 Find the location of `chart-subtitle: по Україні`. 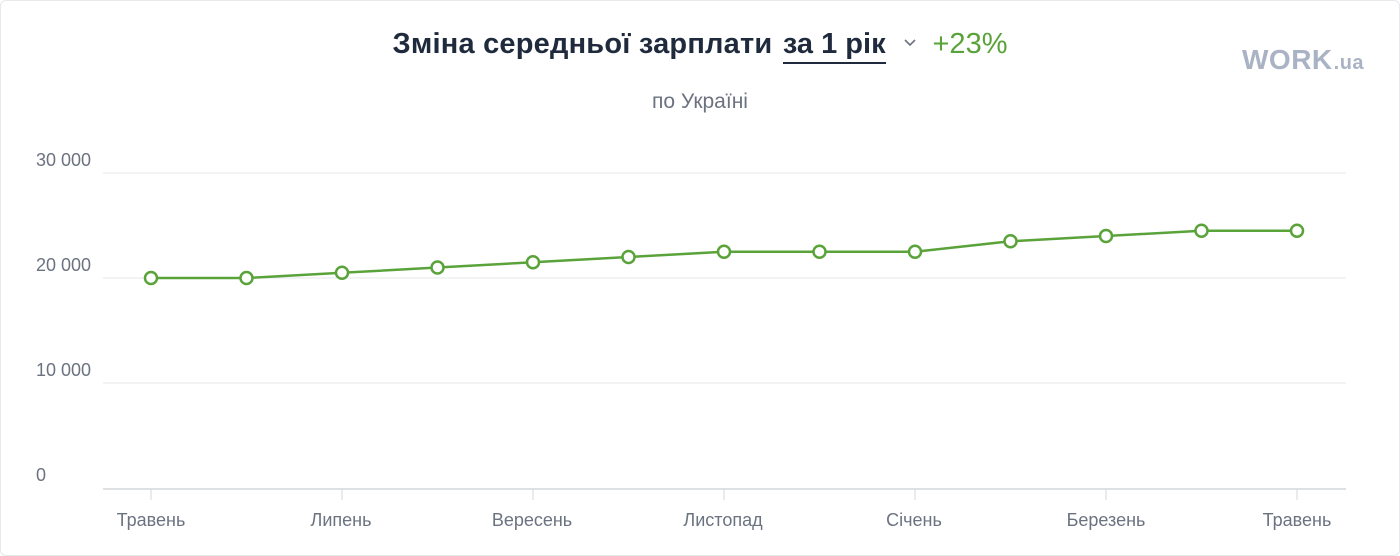

chart-subtitle: по Україні is located at coordinates (700, 101).